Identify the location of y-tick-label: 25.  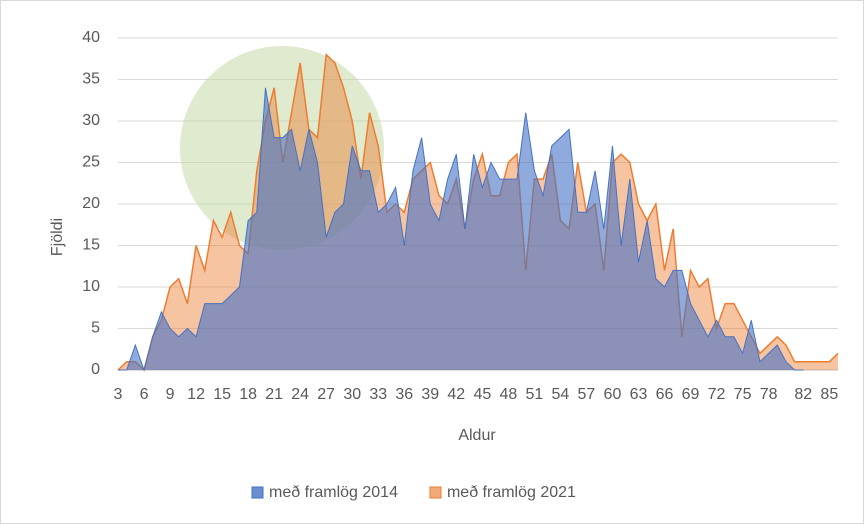
(91, 162).